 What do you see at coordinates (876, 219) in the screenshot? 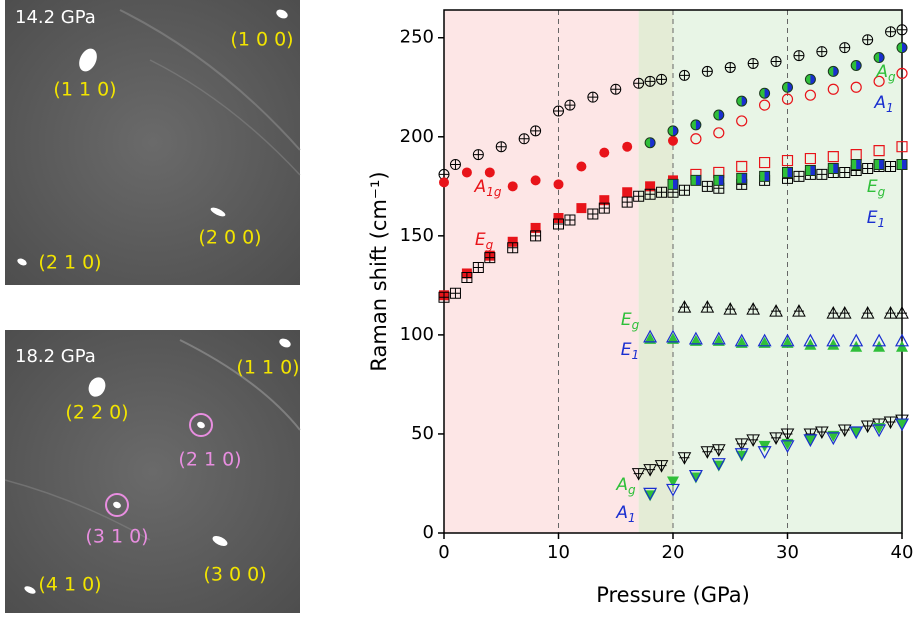
I see `mode-label: E1` at bounding box center [876, 219].